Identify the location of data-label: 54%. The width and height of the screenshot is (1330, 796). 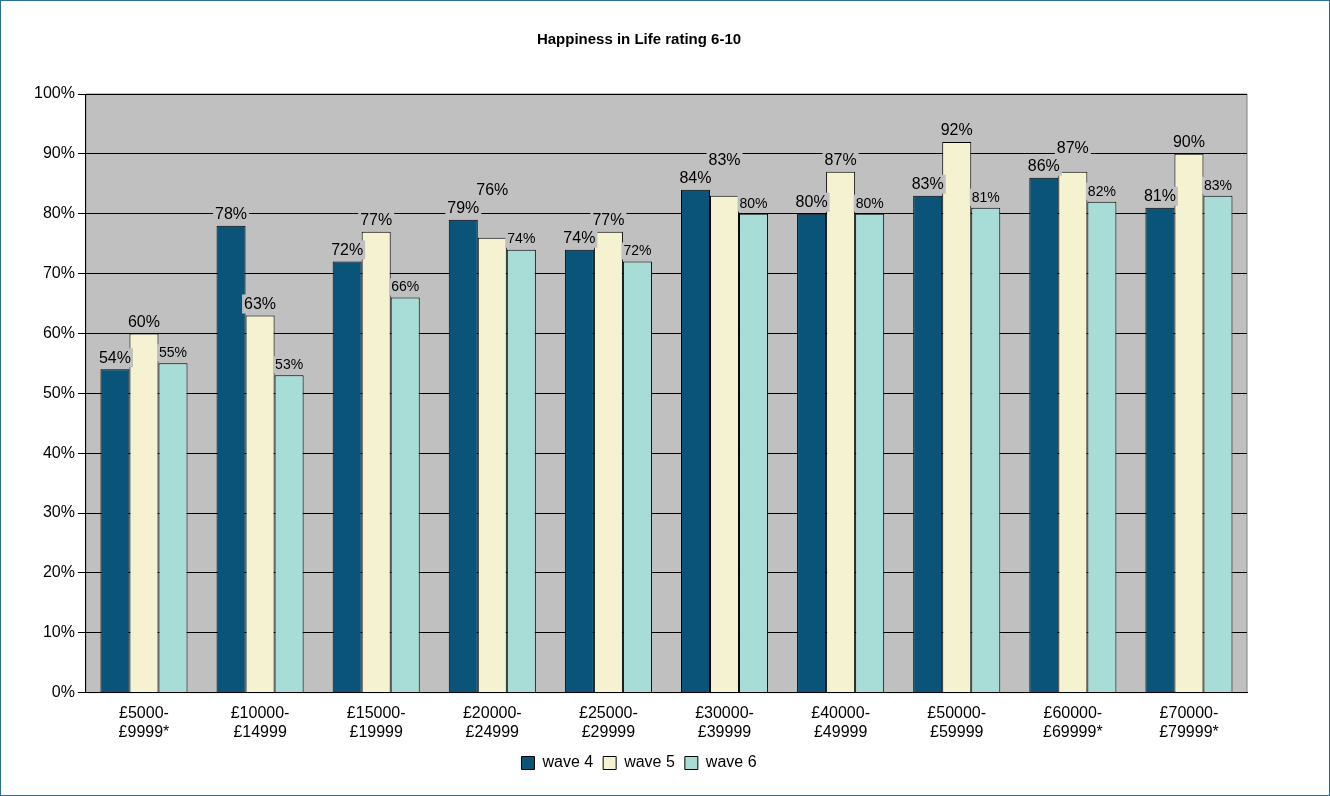
(114, 357).